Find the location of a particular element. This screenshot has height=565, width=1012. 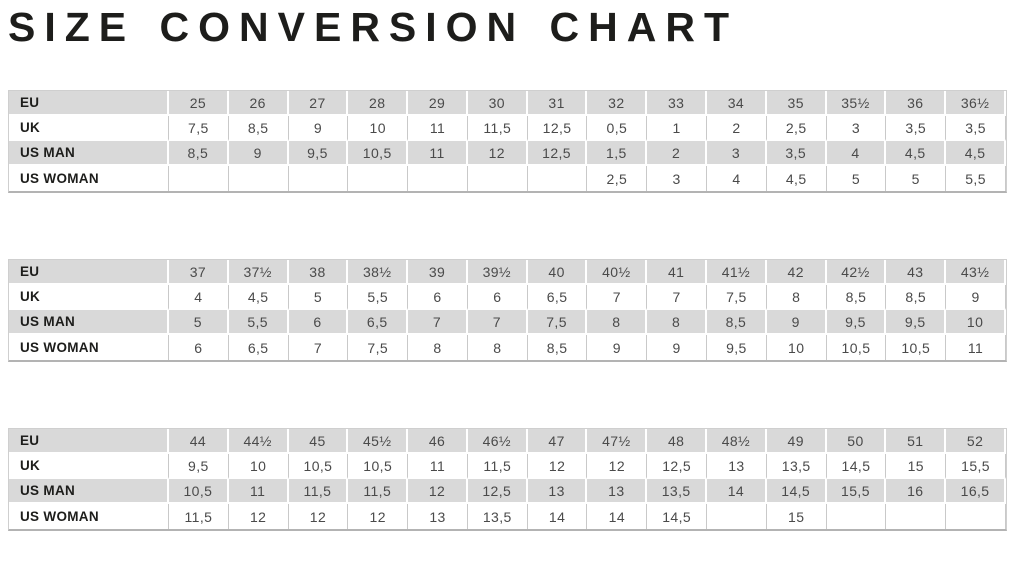

size-cell: 41 is located at coordinates (677, 272).